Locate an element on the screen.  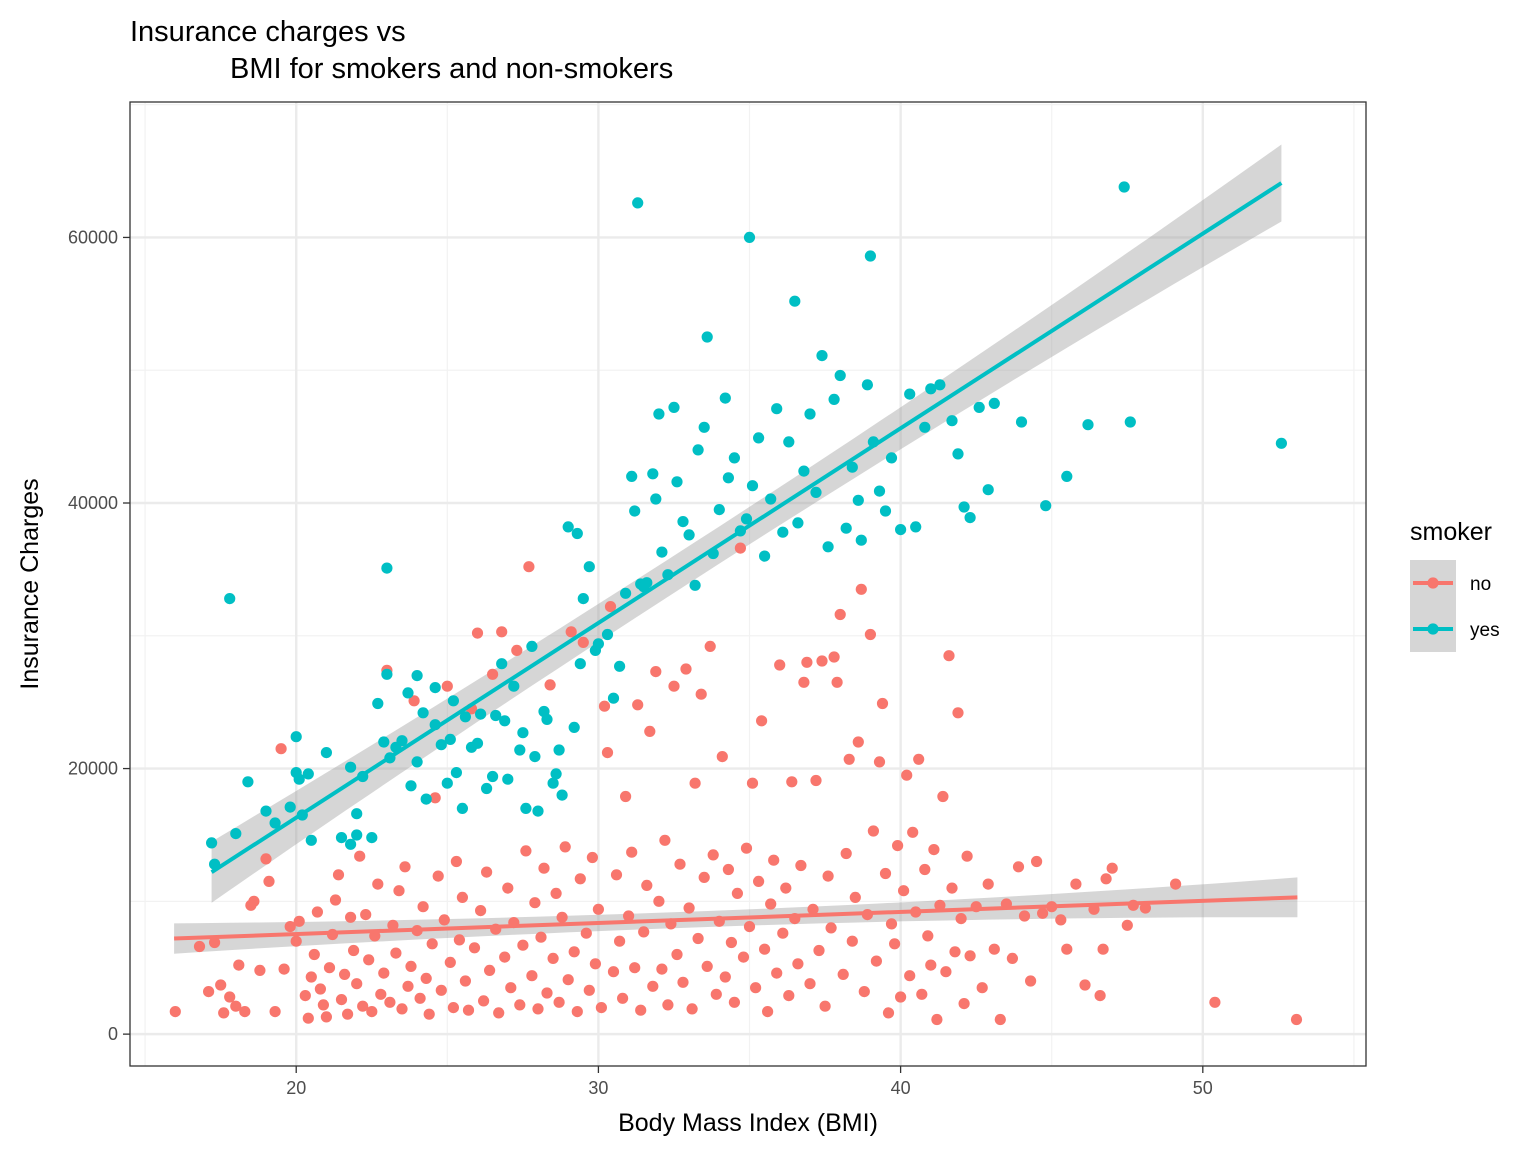
regression-line-no is located at coordinates (736, 918).